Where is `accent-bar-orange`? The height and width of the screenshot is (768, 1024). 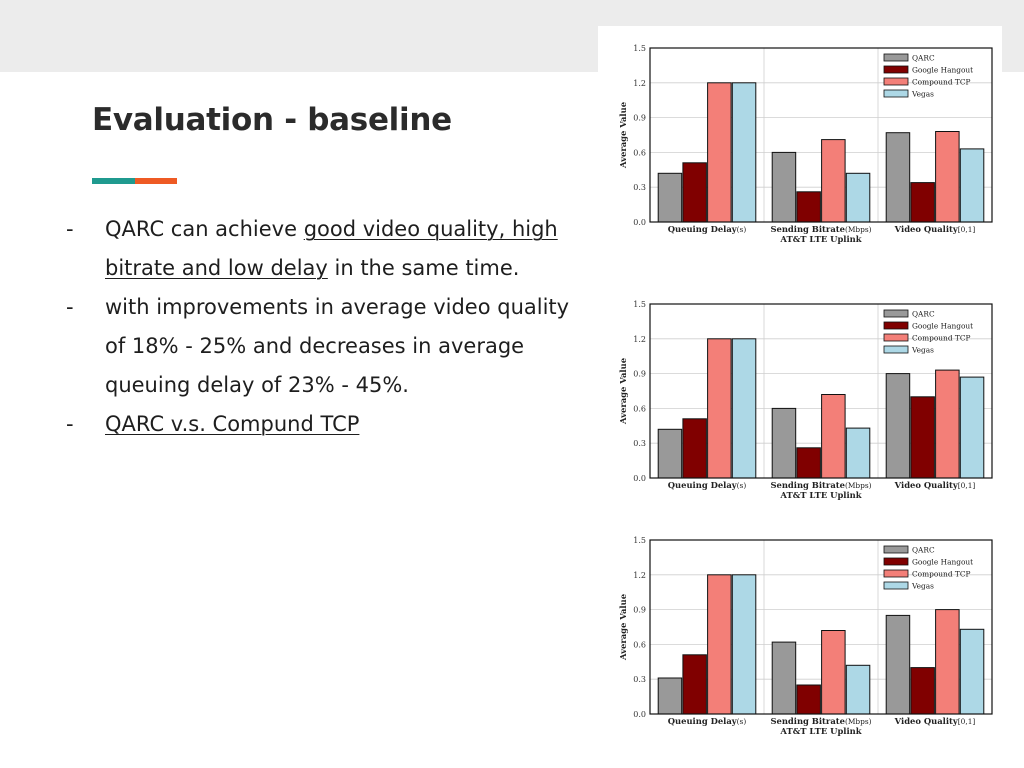 accent-bar-orange is located at coordinates (156, 181).